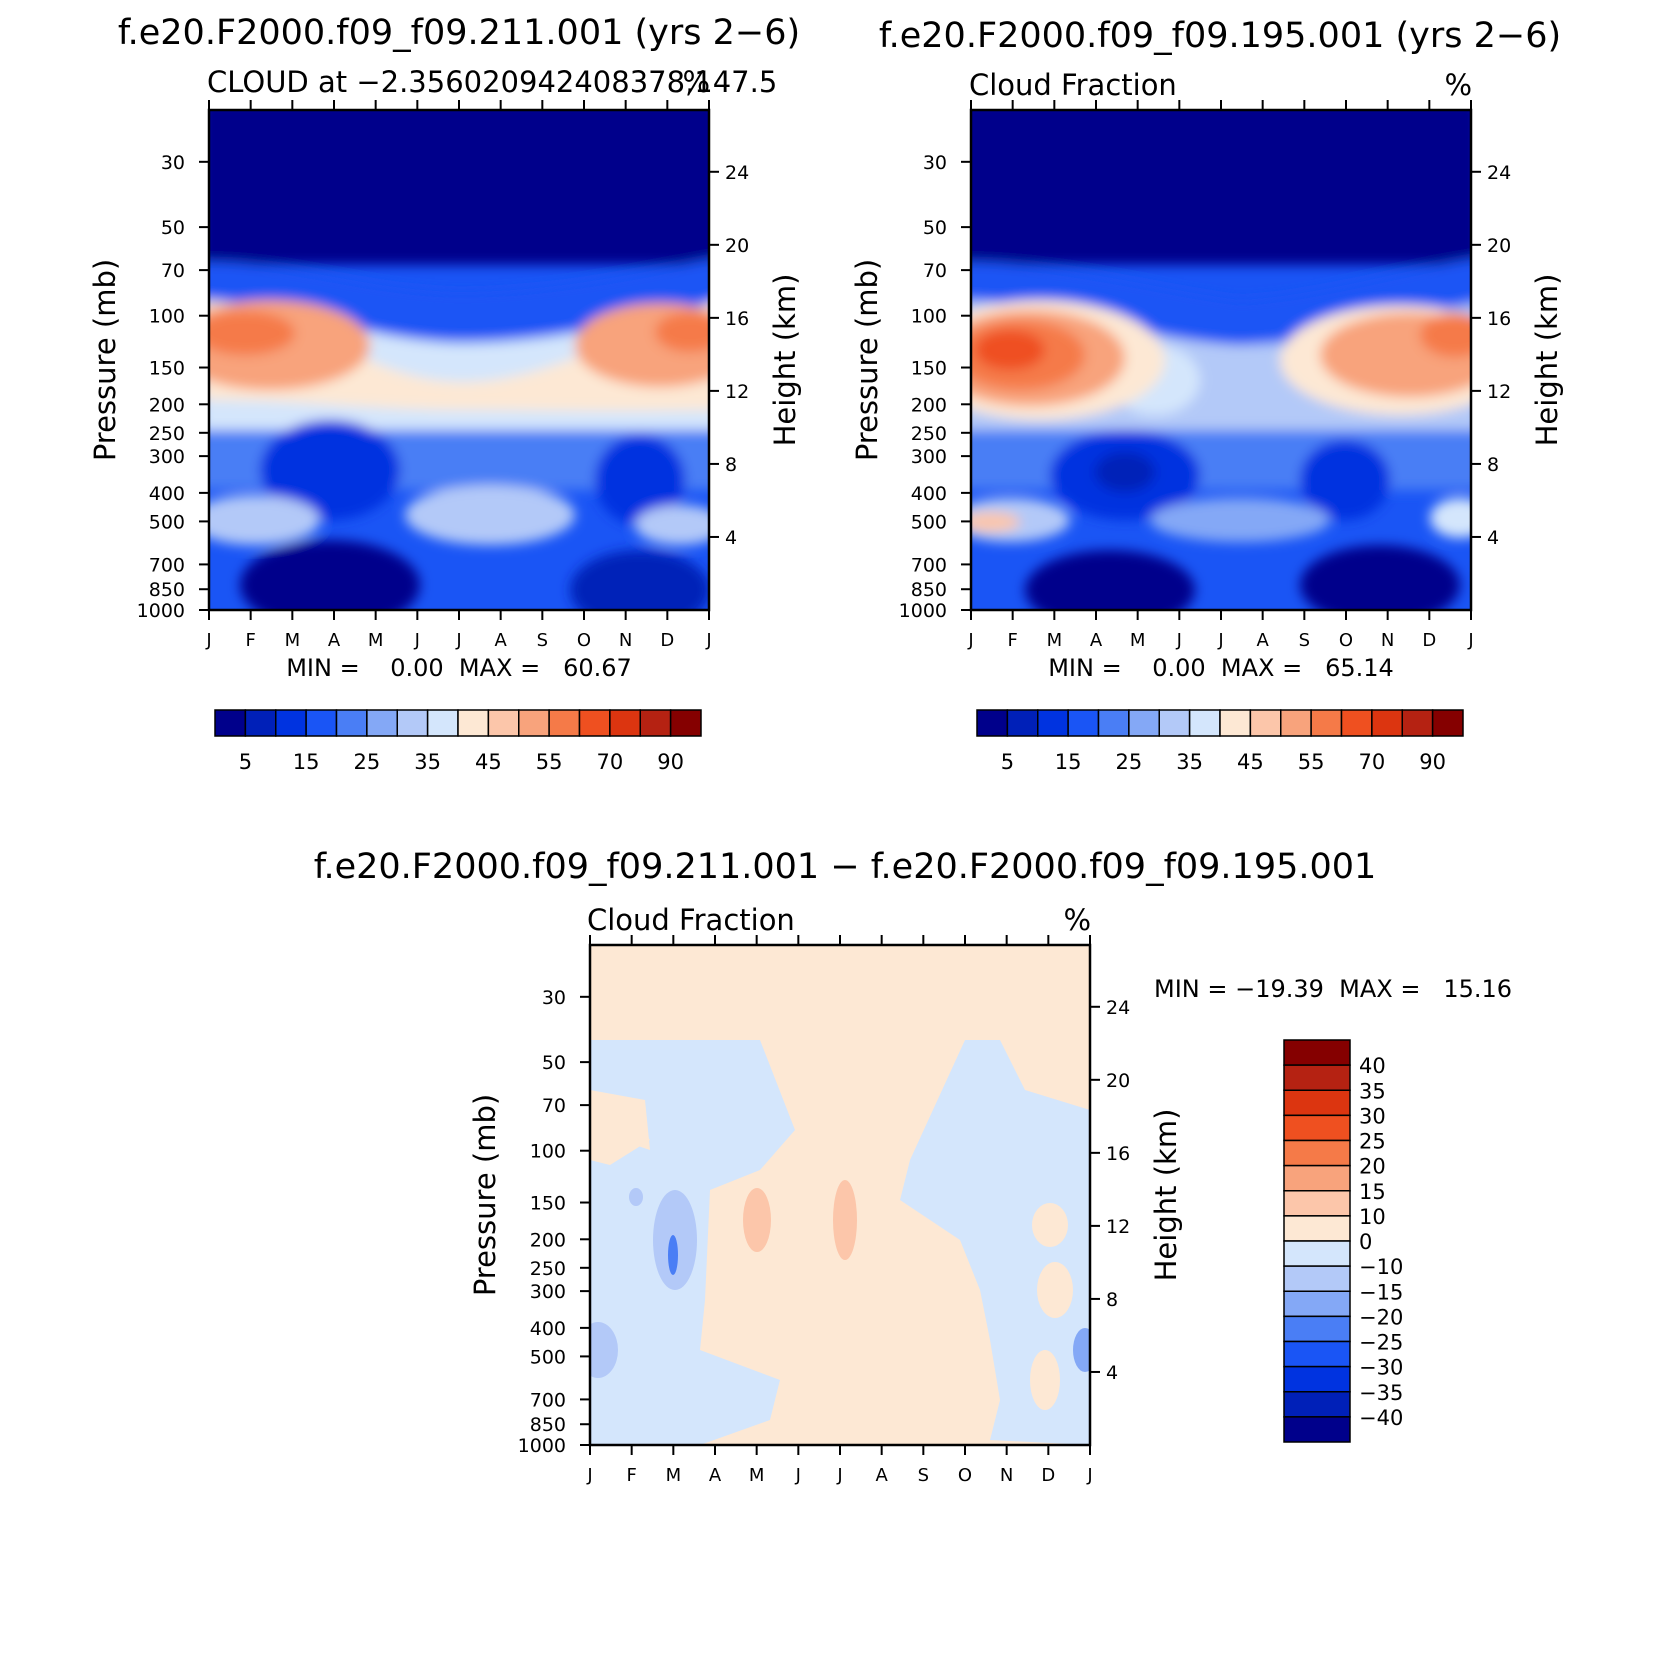 The width and height of the screenshot is (1669, 1669). I want to click on panel-3-colorbar-label: −20, so click(1381, 1317).